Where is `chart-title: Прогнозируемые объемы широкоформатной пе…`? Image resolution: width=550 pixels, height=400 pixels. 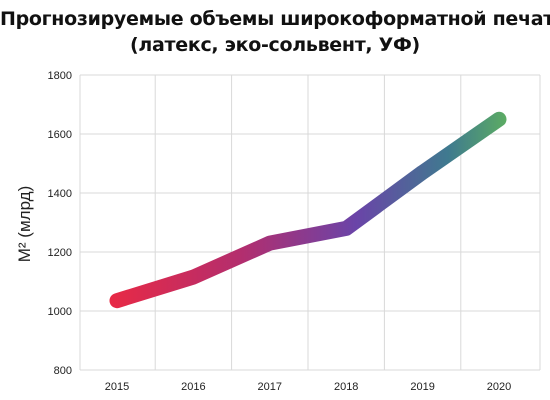
chart-title: Прогнозируемые объемы широкоформатной пе… is located at coordinates (275, 32).